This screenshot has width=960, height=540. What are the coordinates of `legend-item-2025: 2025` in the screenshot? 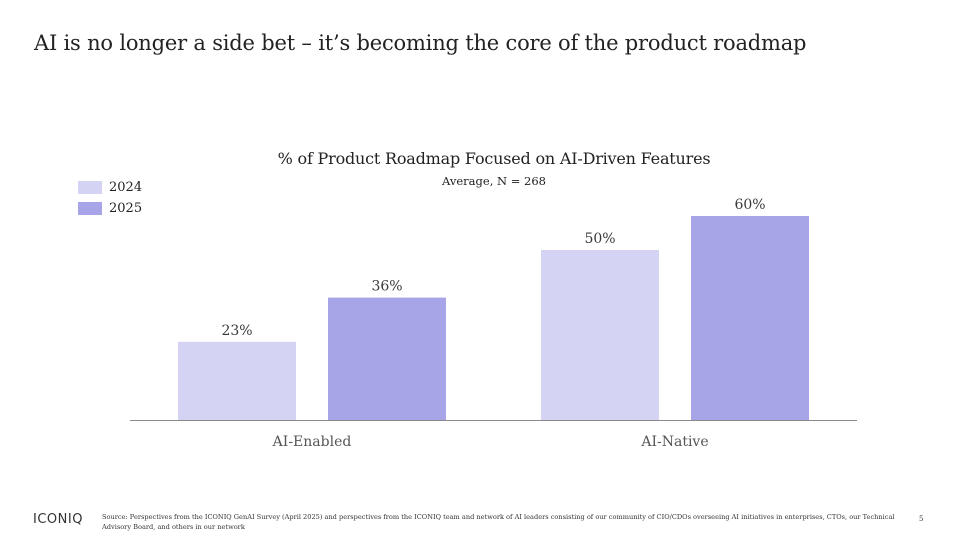 It's located at (110, 208).